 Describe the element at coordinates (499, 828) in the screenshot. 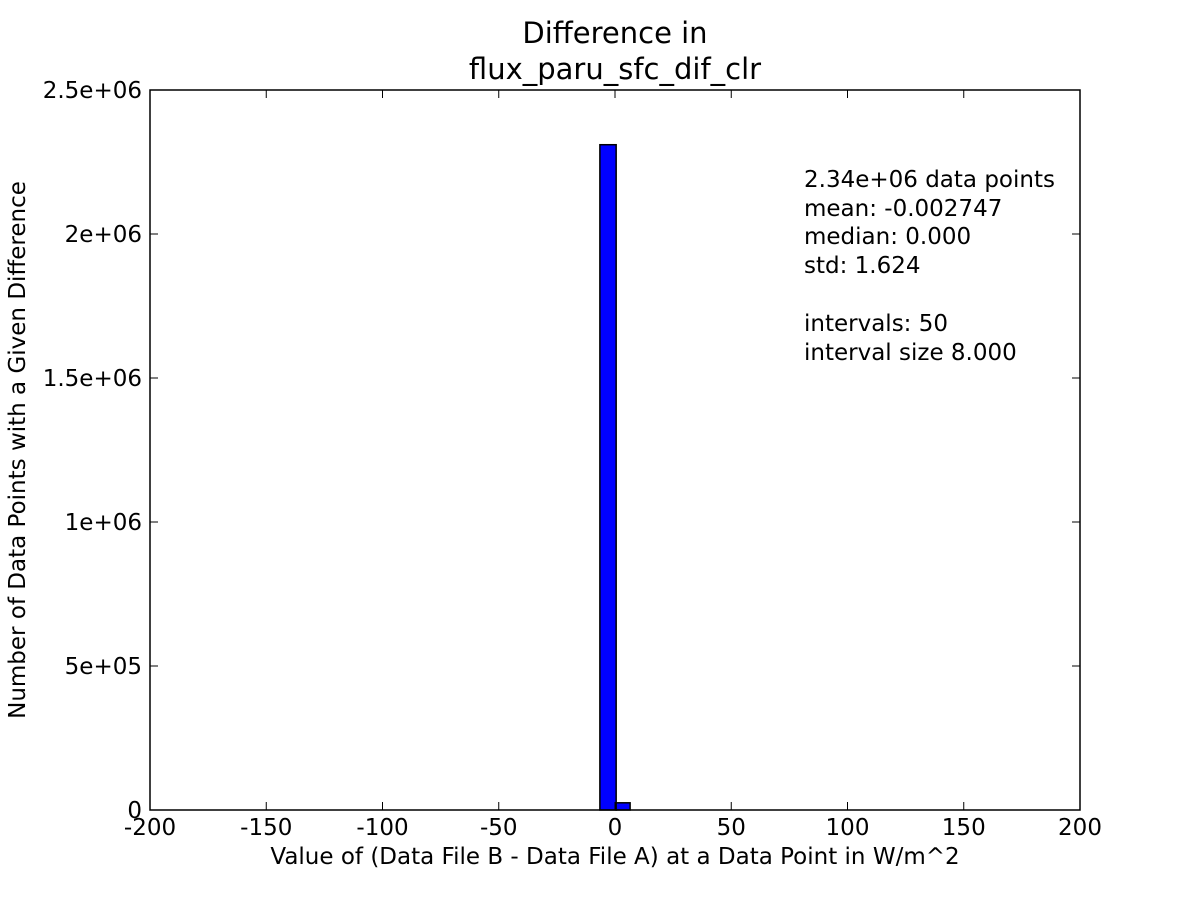

I see `x-tick-label-3: -50` at that location.